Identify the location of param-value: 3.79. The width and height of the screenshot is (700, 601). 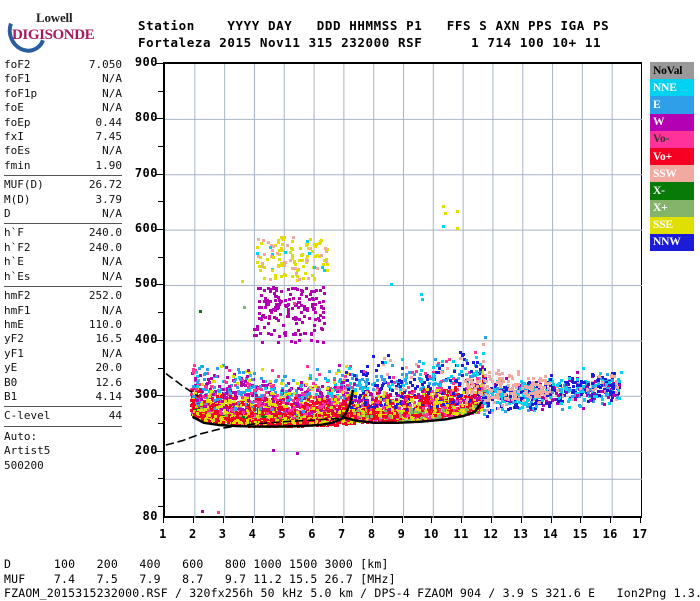
(109, 200).